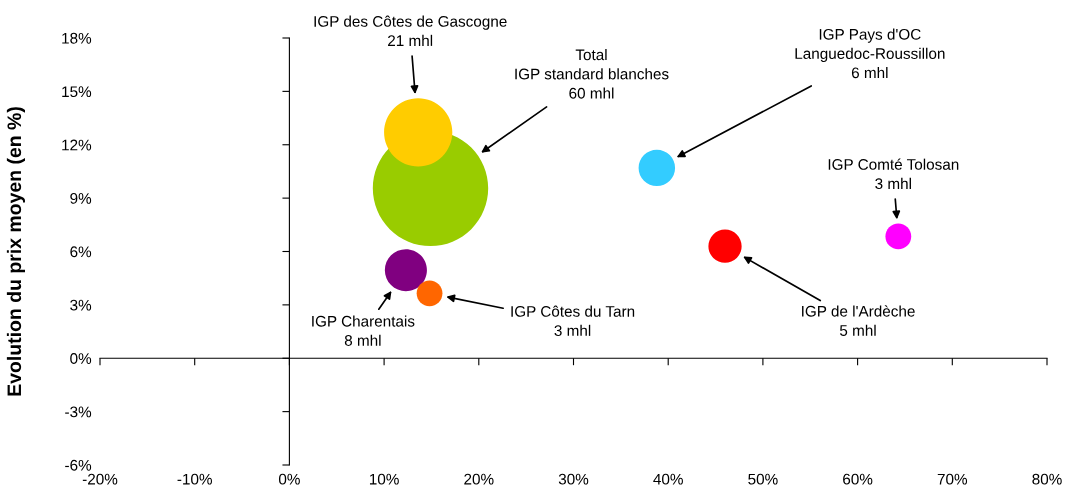  What do you see at coordinates (592, 73) in the screenshot?
I see `annotation: Total IGP standard blanches 60 mhl` at bounding box center [592, 73].